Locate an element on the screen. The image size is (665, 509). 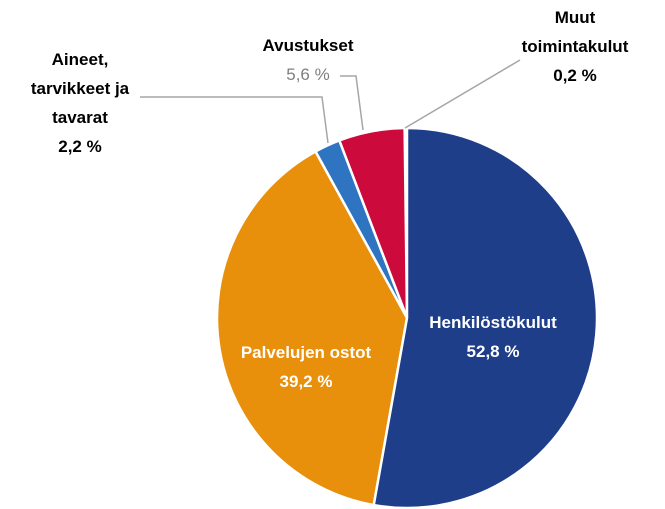
slice-label: Muut toimintakulut 0,2 % is located at coordinates (575, 46).